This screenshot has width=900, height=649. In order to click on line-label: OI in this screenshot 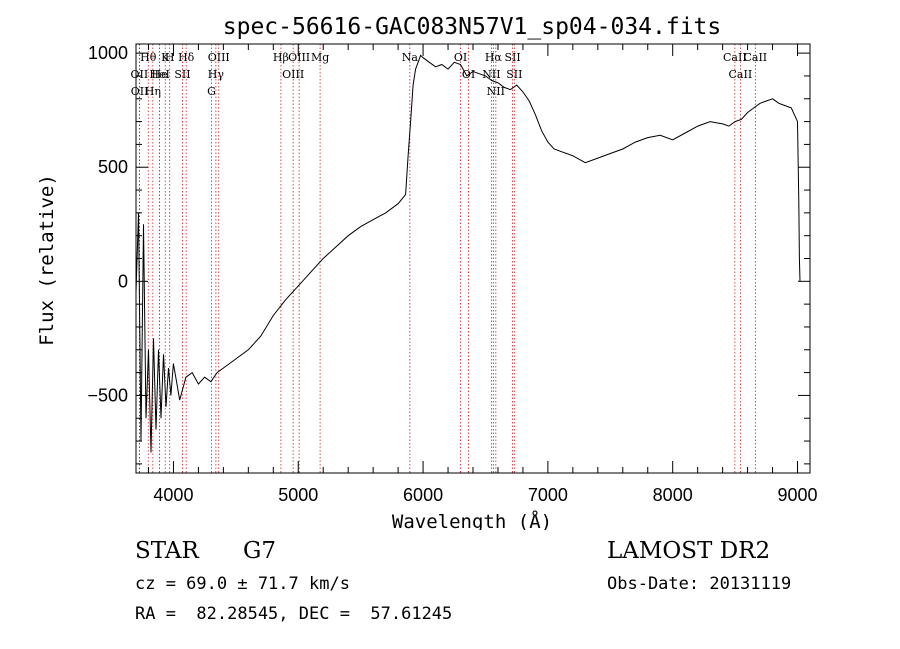, I will do `click(460, 57)`.